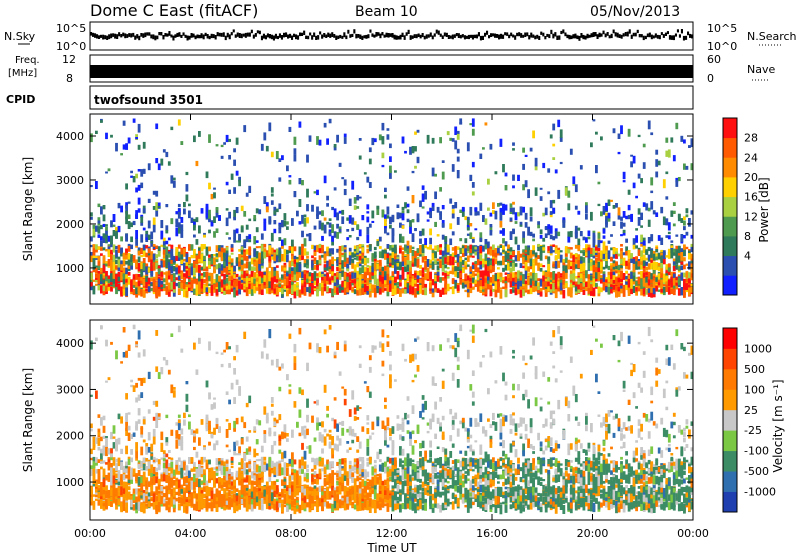  Describe the element at coordinates (70, 268) in the screenshot. I see `y-tick-label: 1000` at that location.